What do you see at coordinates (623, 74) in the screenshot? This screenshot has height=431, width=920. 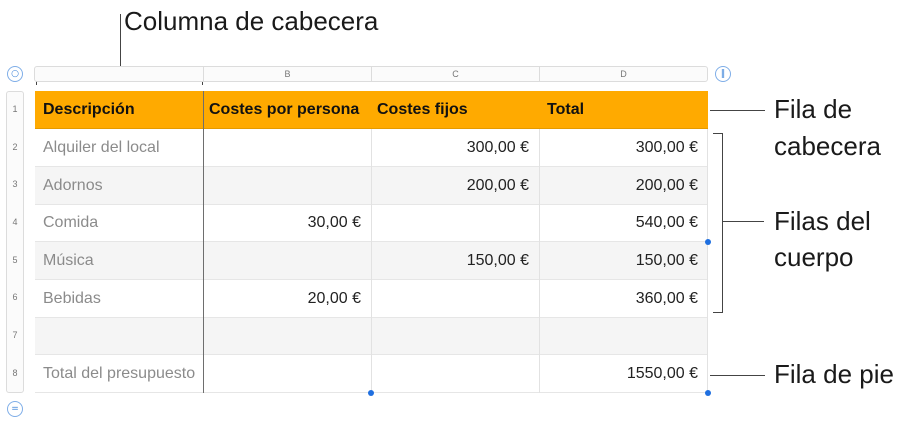 I see `column-letter-d: D` at bounding box center [623, 74].